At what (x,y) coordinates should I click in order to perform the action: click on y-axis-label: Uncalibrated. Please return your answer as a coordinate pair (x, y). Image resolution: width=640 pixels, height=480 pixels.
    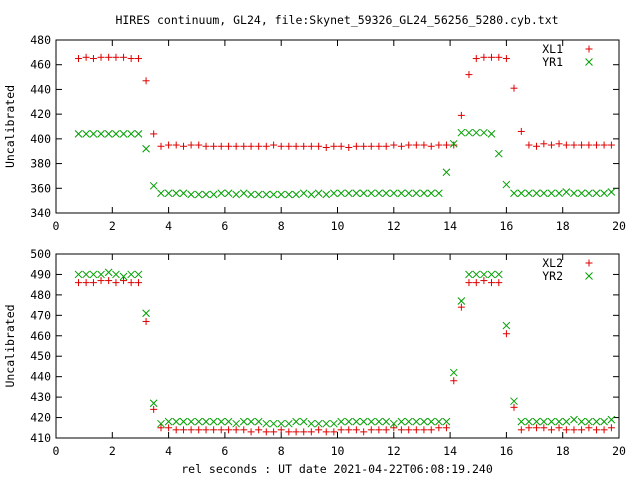
    Looking at the image, I should click on (10, 126).